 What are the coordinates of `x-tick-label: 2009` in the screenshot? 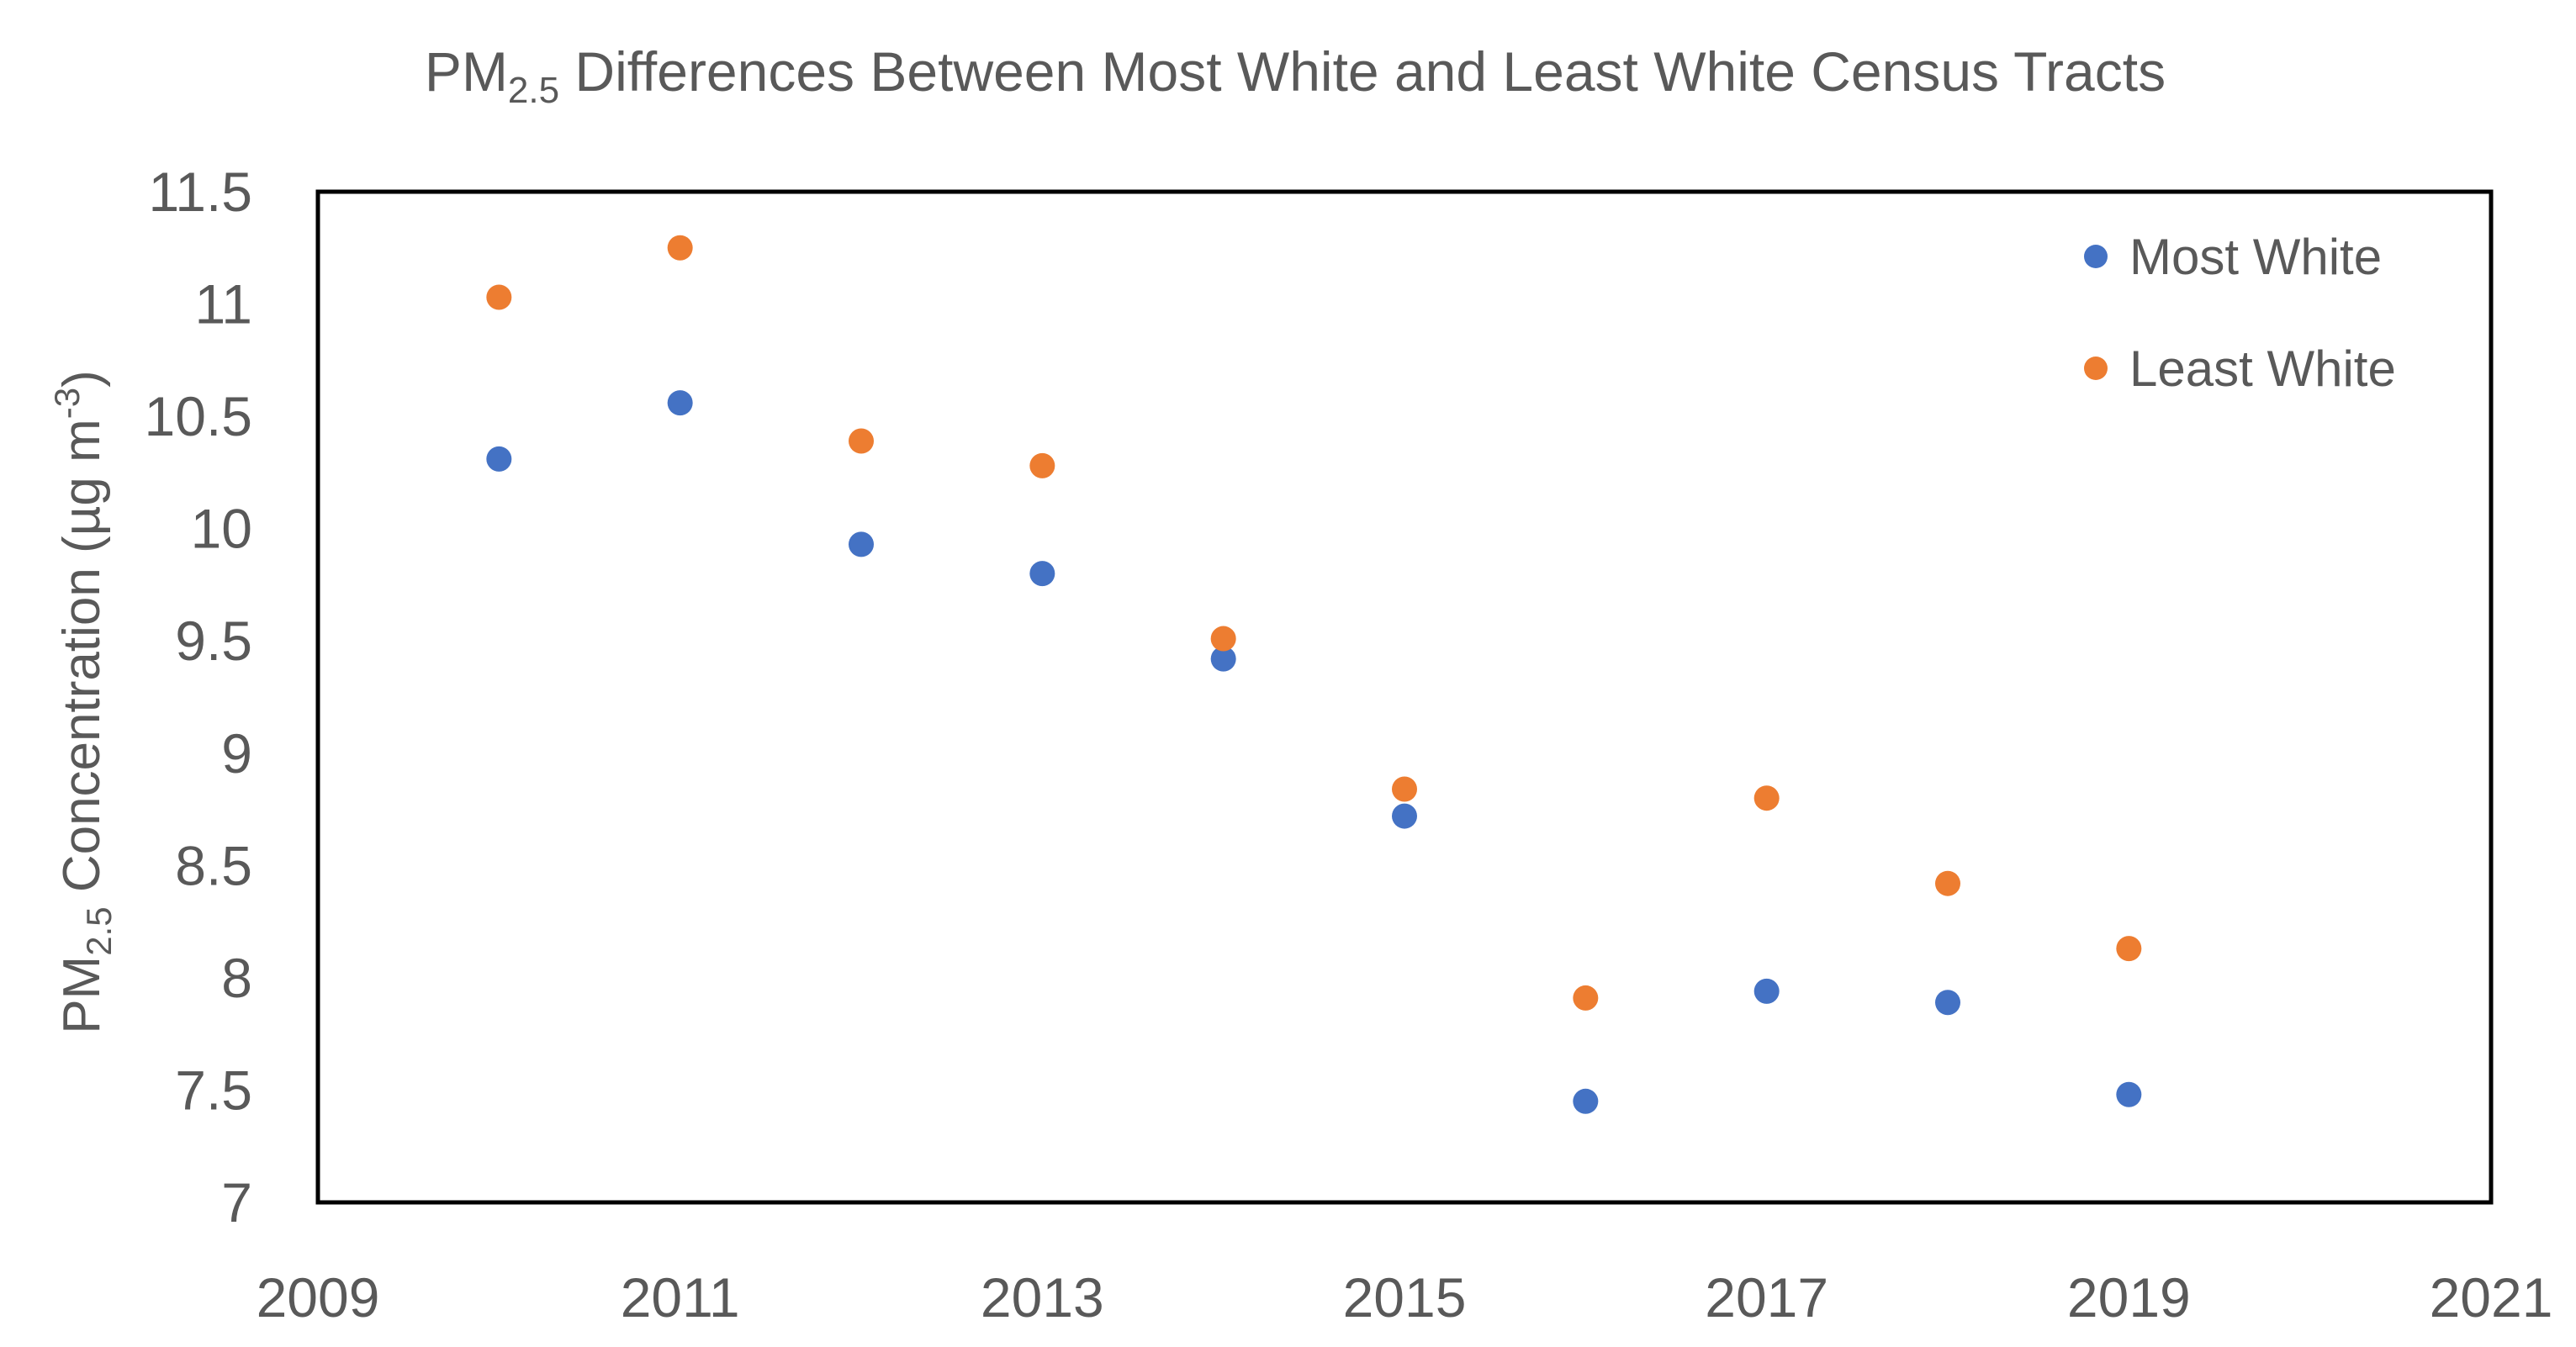 It's located at (318, 1297).